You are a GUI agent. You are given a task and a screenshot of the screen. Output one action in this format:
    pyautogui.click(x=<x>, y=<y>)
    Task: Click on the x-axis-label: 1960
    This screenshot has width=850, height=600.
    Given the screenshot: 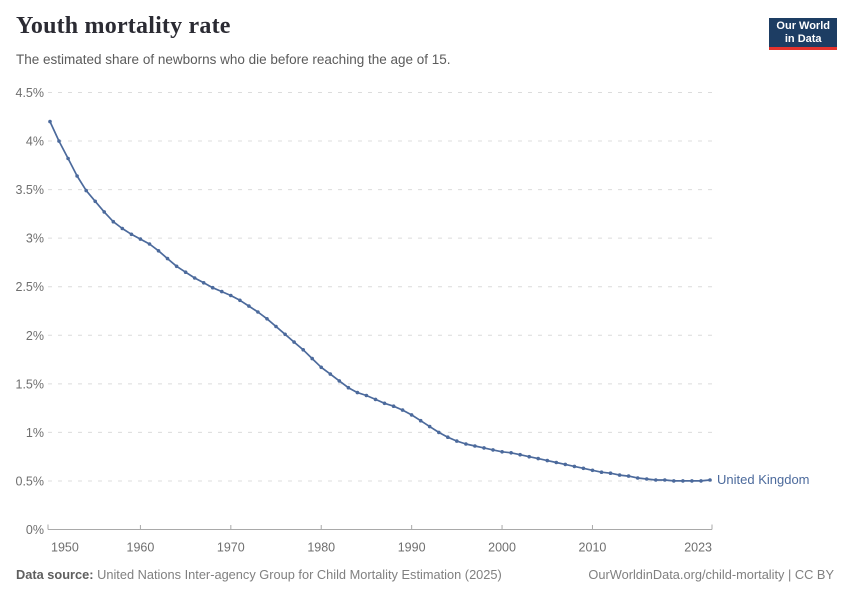 What is the action you would take?
    pyautogui.click(x=141, y=548)
    